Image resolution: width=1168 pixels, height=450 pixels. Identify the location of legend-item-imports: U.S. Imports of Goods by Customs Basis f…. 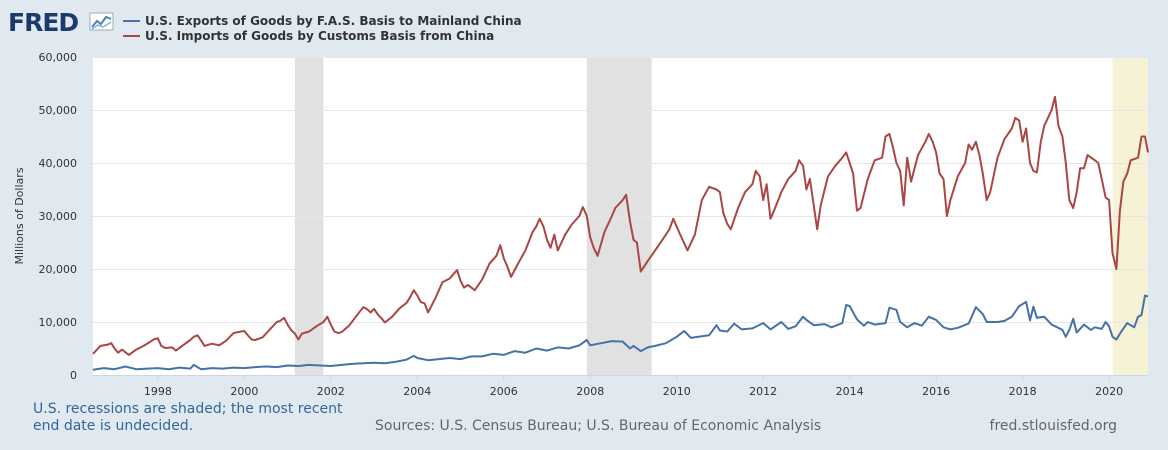
(308, 36).